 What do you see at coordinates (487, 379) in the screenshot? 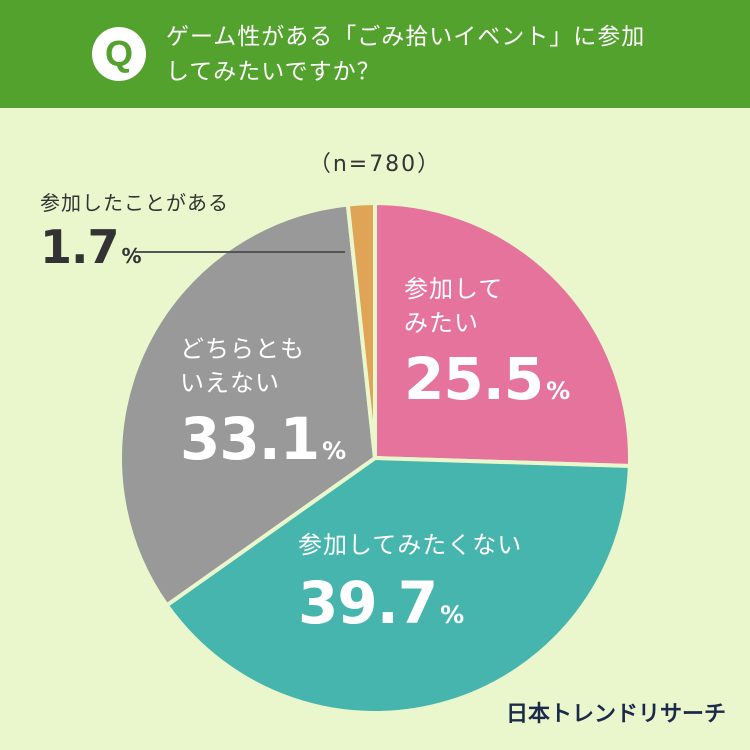
I see `slice-value-want: 25.5%` at bounding box center [487, 379].